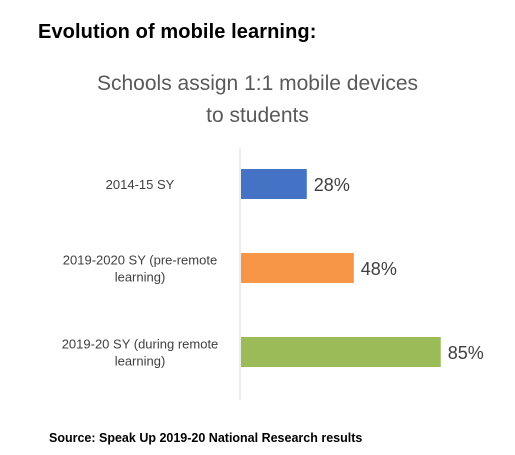 The image size is (515, 455). I want to click on category-label-2-line-1: 2019-2020 SY (pre-remote, so click(140, 260).